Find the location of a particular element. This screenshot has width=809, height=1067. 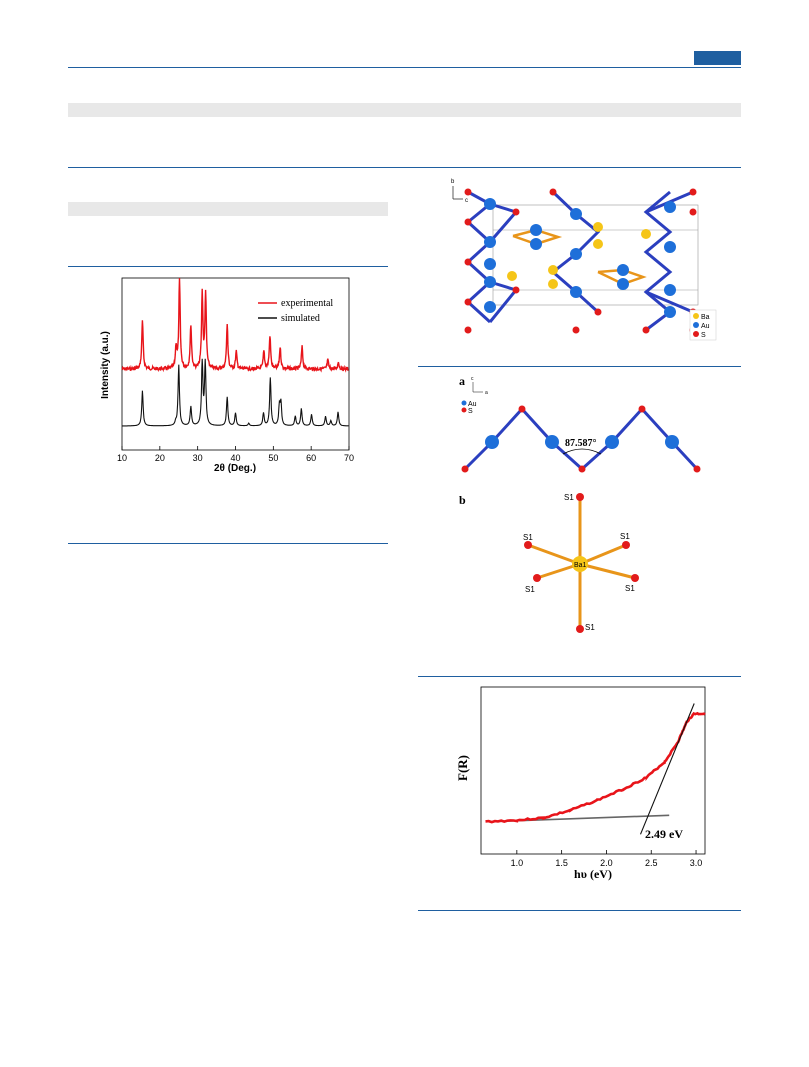

legend-ba-dot is located at coordinates (696, 316).